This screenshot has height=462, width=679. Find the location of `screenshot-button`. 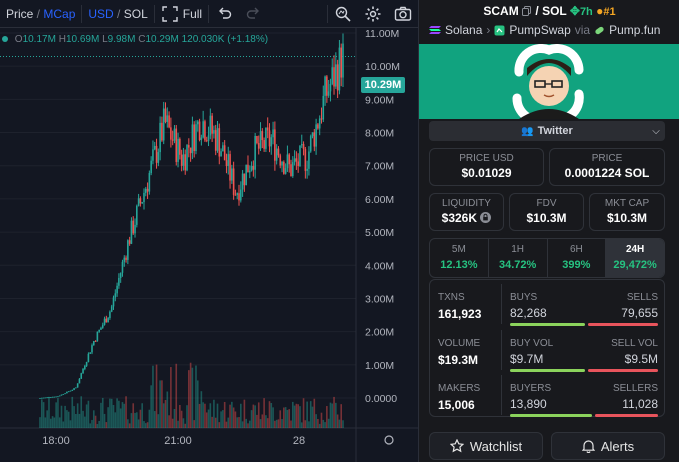

screenshot-button is located at coordinates (403, 14).